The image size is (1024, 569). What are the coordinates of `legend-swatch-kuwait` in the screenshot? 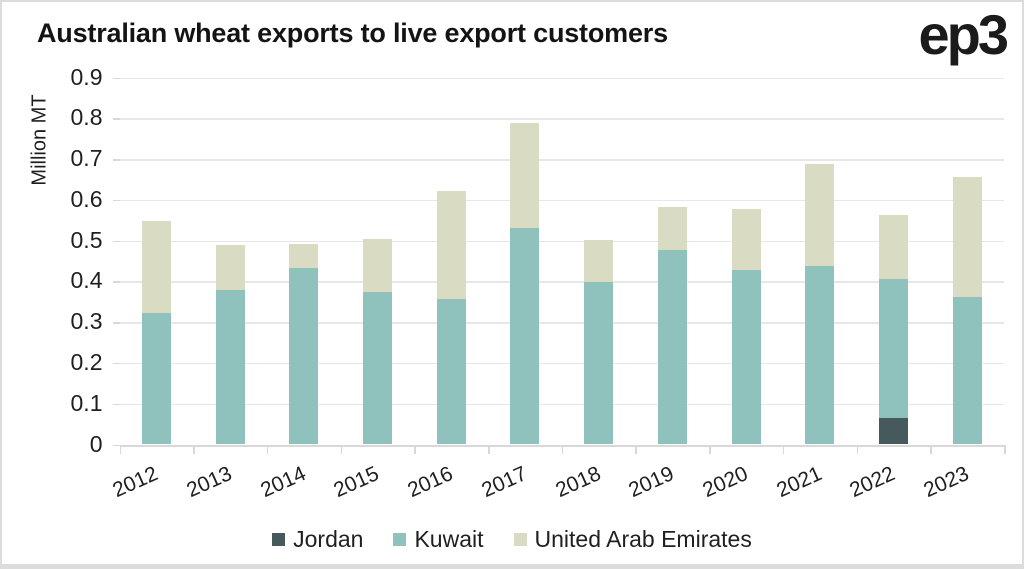 It's located at (400, 539).